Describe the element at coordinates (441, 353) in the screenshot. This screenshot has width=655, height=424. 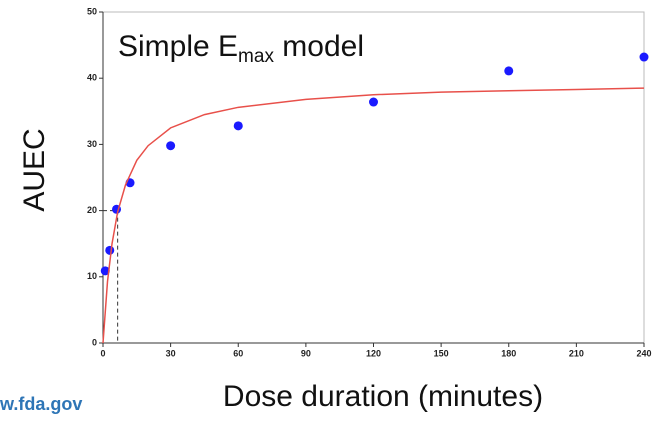
I see `x-tick-label: 150` at that location.